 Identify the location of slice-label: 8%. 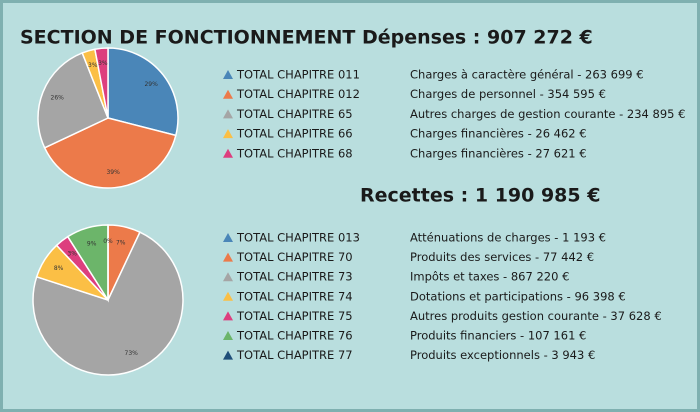
(59, 268).